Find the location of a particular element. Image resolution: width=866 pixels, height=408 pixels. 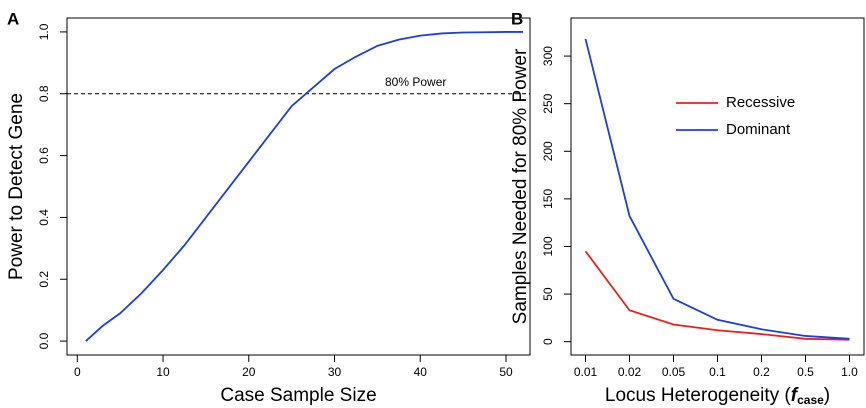

x-tick-label: 0.1 is located at coordinates (717, 372).